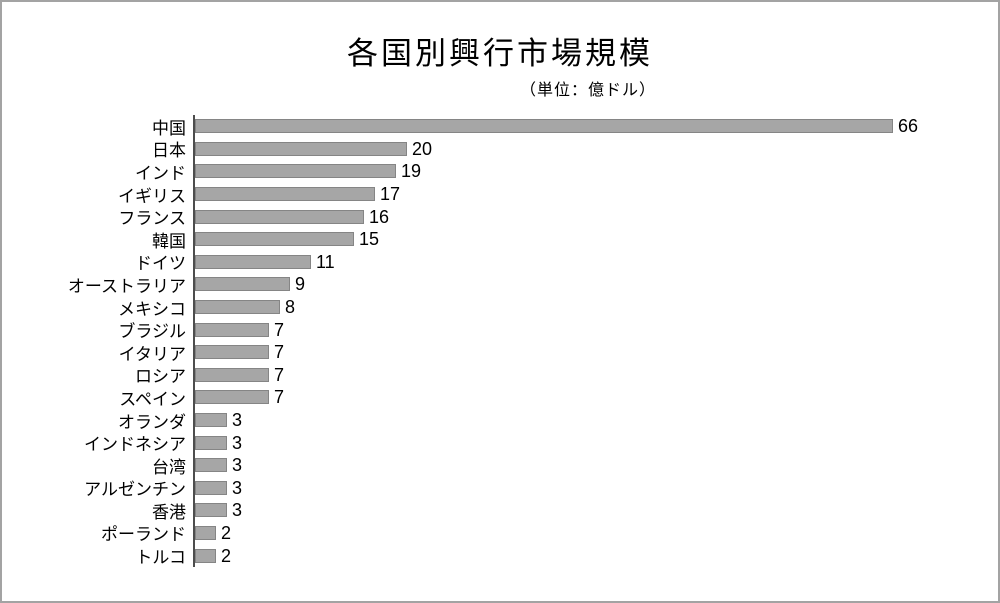 The image size is (1000, 603). I want to click on chart-row: 中国 66, so click(500, 126).